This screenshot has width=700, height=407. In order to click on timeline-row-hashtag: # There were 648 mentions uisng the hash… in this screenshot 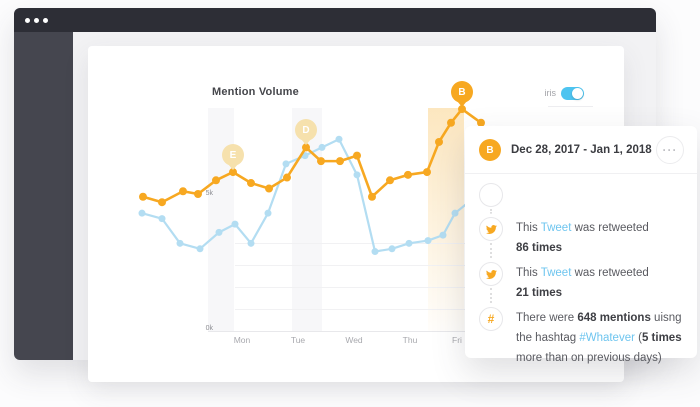, I will do `click(581, 337)`.